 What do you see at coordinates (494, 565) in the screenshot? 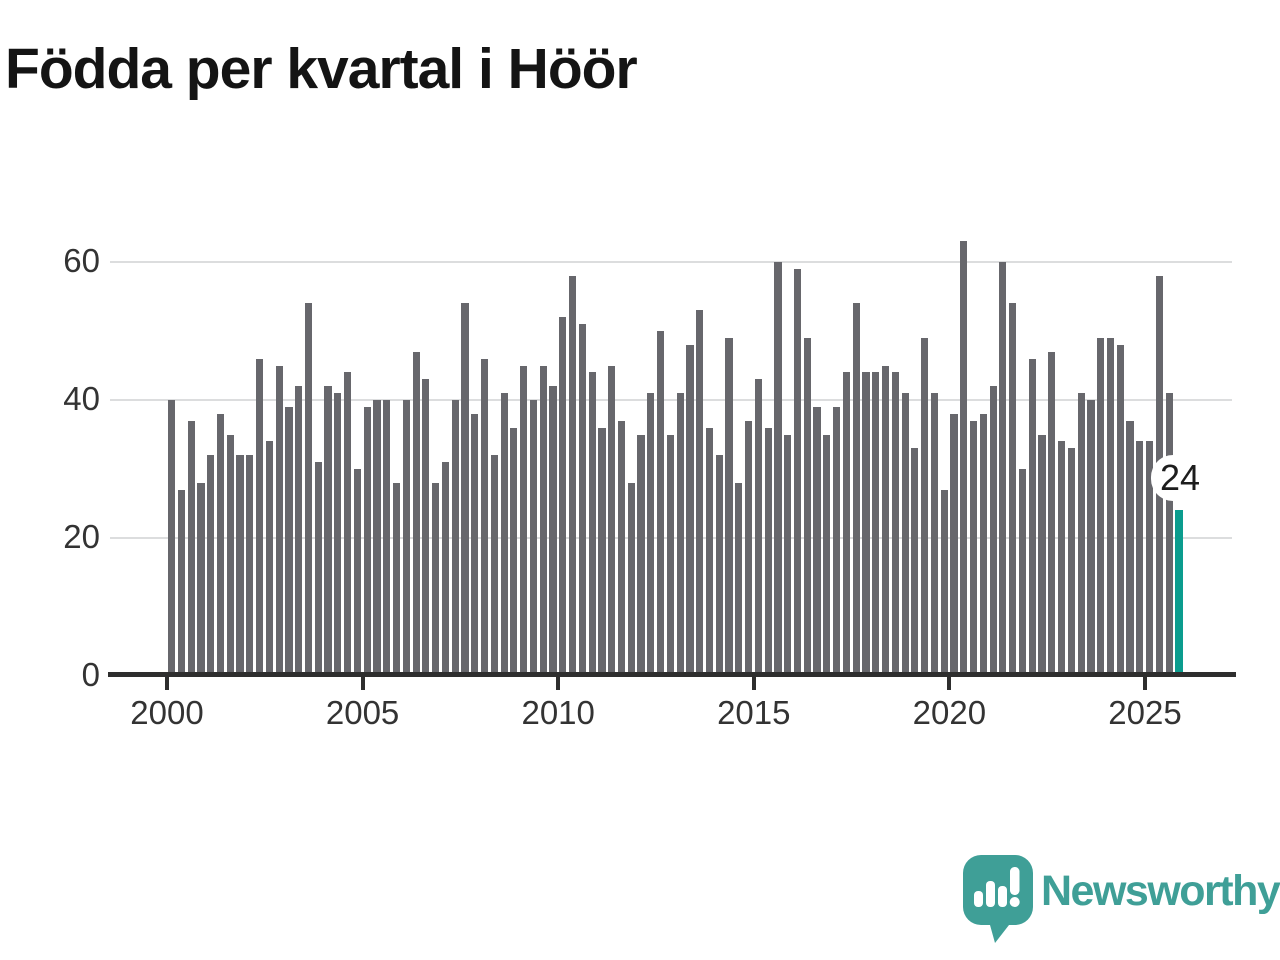
I see `bar-2008-Q2` at bounding box center [494, 565].